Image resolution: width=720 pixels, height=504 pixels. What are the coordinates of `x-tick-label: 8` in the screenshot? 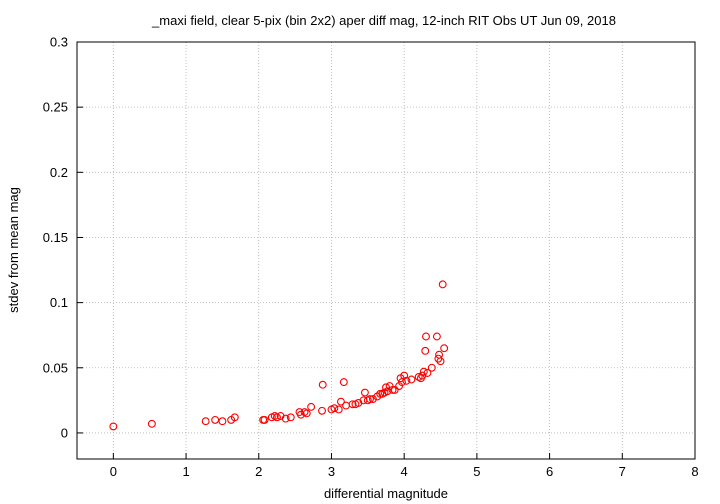 It's located at (694, 471).